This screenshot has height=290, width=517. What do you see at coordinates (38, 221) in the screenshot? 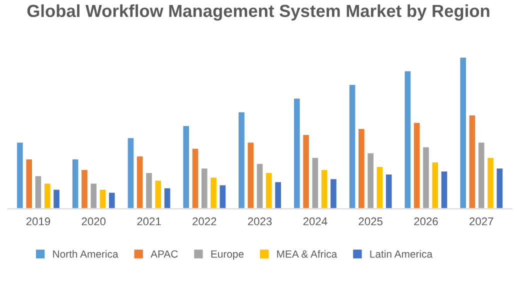
I see `x-tick-label: 2019` at bounding box center [38, 221].